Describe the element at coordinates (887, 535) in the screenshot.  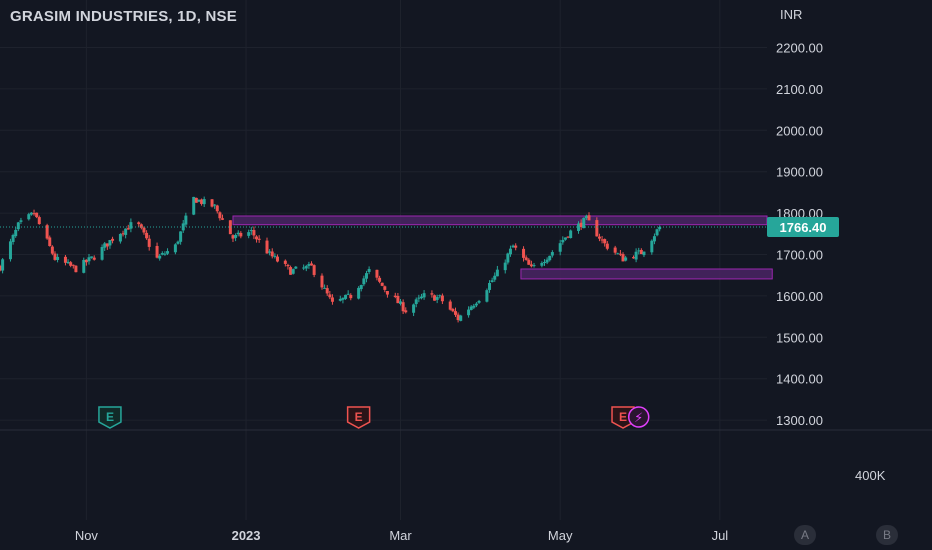
I see `log-scale-button: B` at that location.